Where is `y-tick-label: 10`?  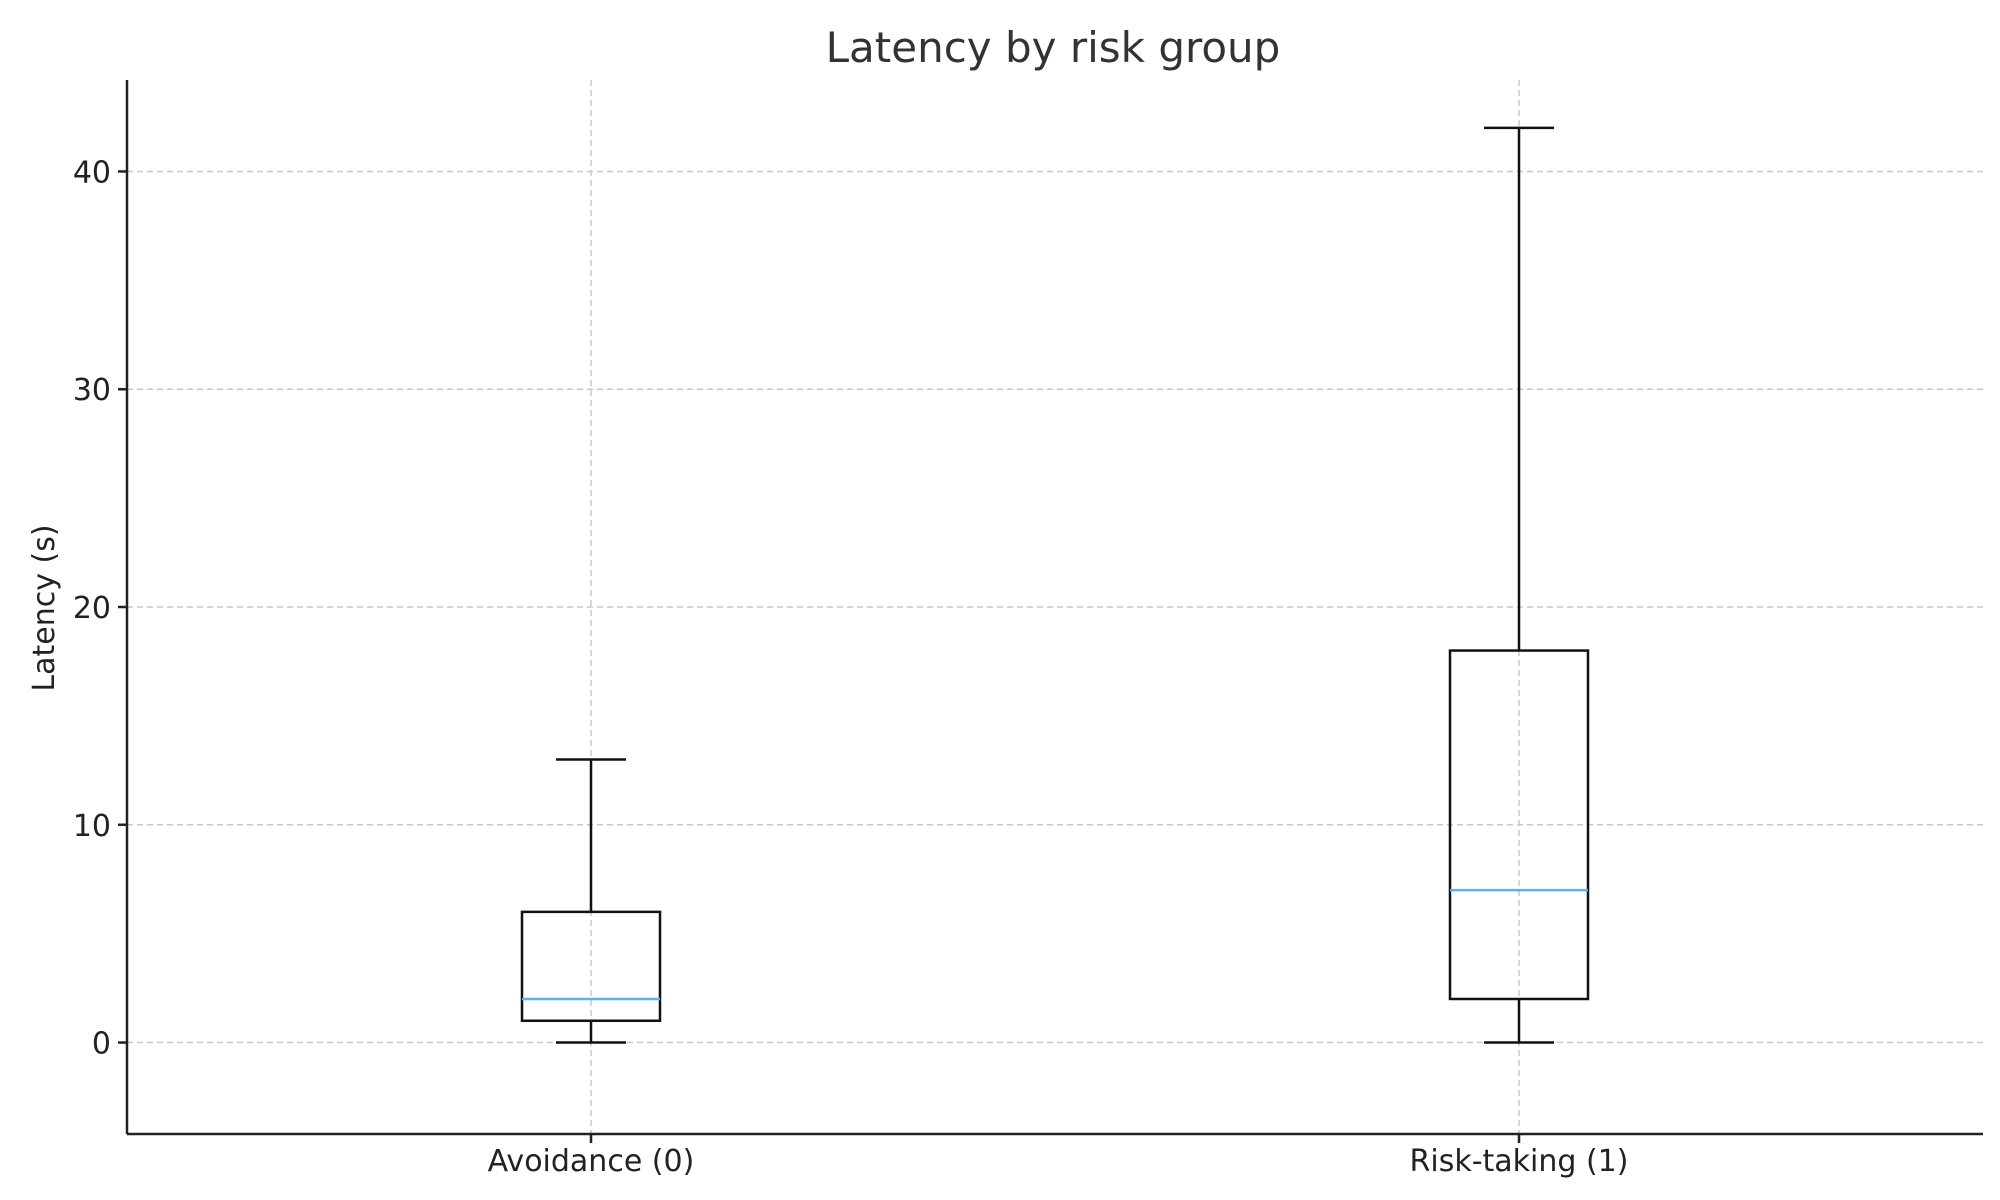
y-tick-label: 10 is located at coordinates (92, 826).